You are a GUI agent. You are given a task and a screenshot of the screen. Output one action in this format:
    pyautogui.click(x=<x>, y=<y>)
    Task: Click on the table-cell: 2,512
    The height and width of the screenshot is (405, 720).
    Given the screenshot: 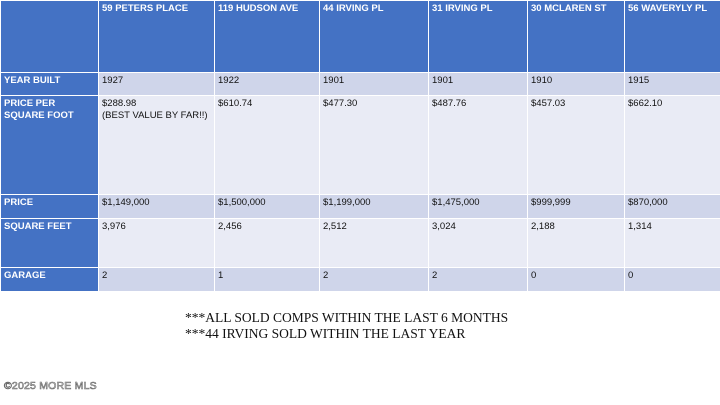 What is the action you would take?
    pyautogui.click(x=374, y=243)
    